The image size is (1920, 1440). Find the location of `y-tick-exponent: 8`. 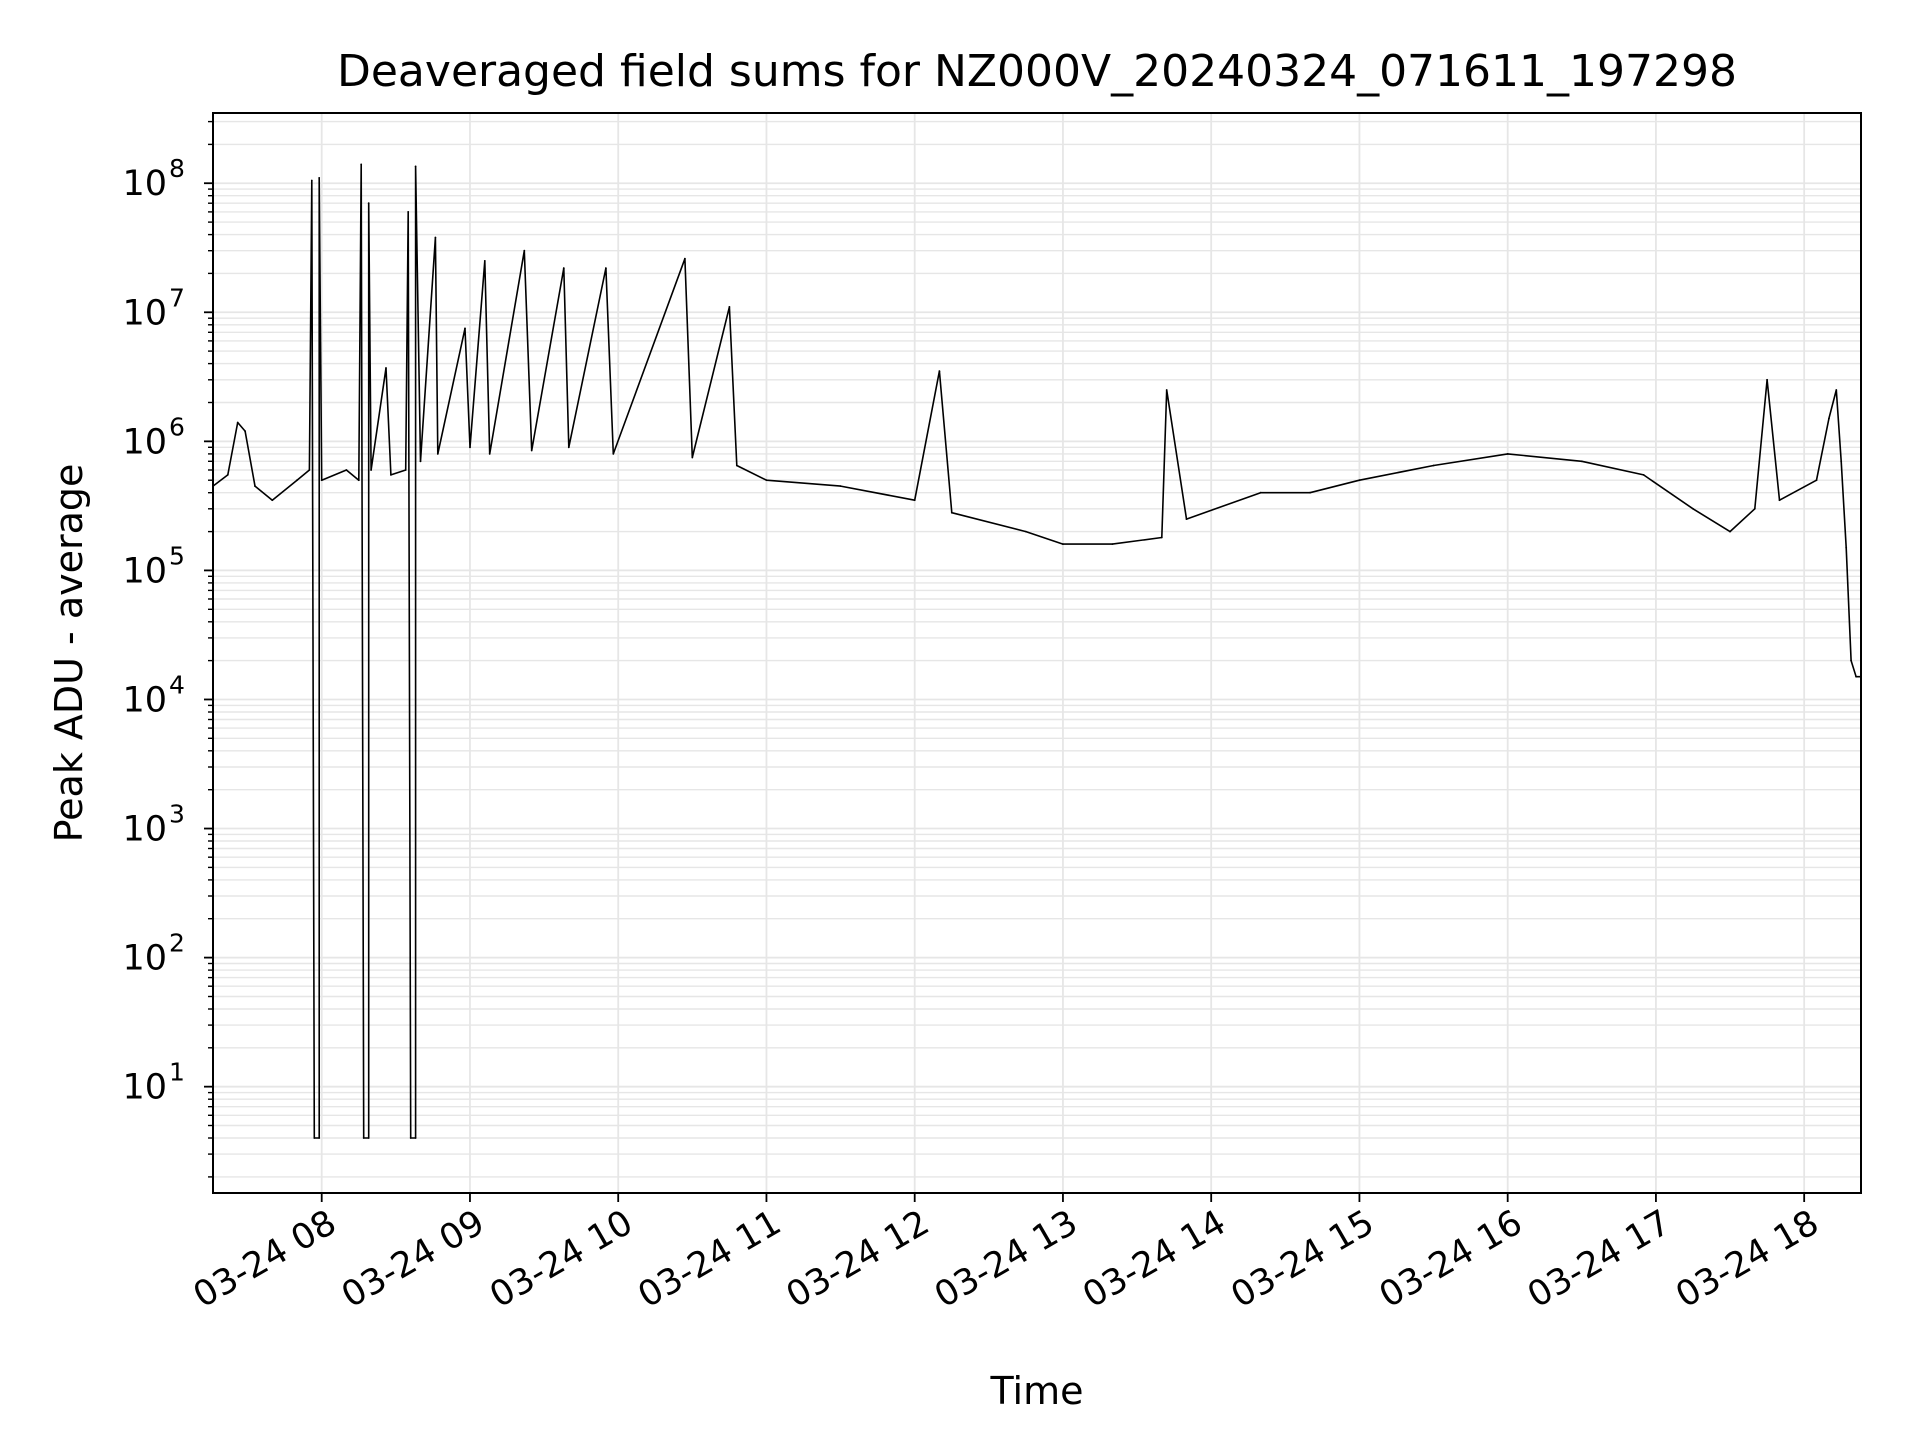

y-tick-exponent: 8 is located at coordinates (177, 168).